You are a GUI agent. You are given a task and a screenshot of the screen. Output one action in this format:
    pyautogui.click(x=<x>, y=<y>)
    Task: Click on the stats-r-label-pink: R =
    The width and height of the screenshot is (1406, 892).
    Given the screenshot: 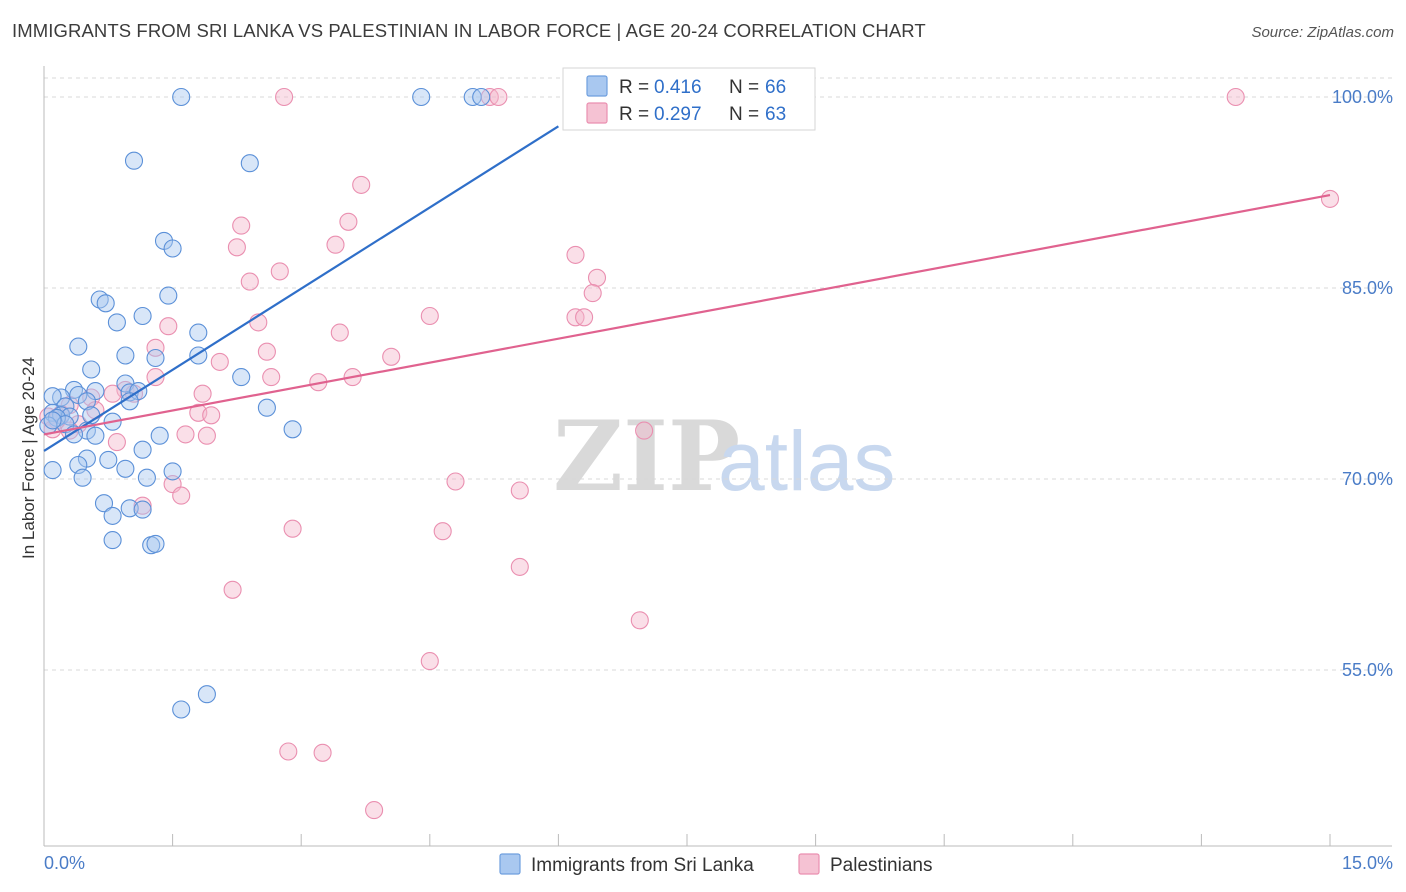 What is the action you would take?
    pyautogui.click(x=634, y=114)
    